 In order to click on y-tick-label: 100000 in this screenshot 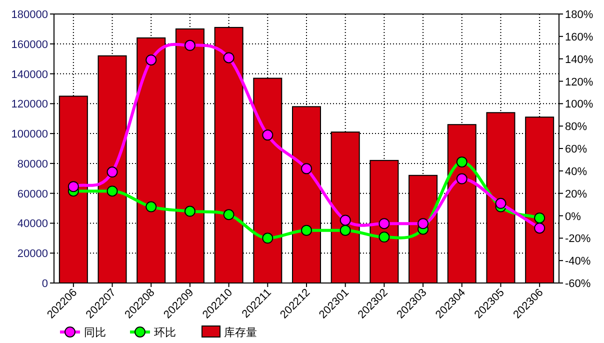, I will do `click(29, 134)`.